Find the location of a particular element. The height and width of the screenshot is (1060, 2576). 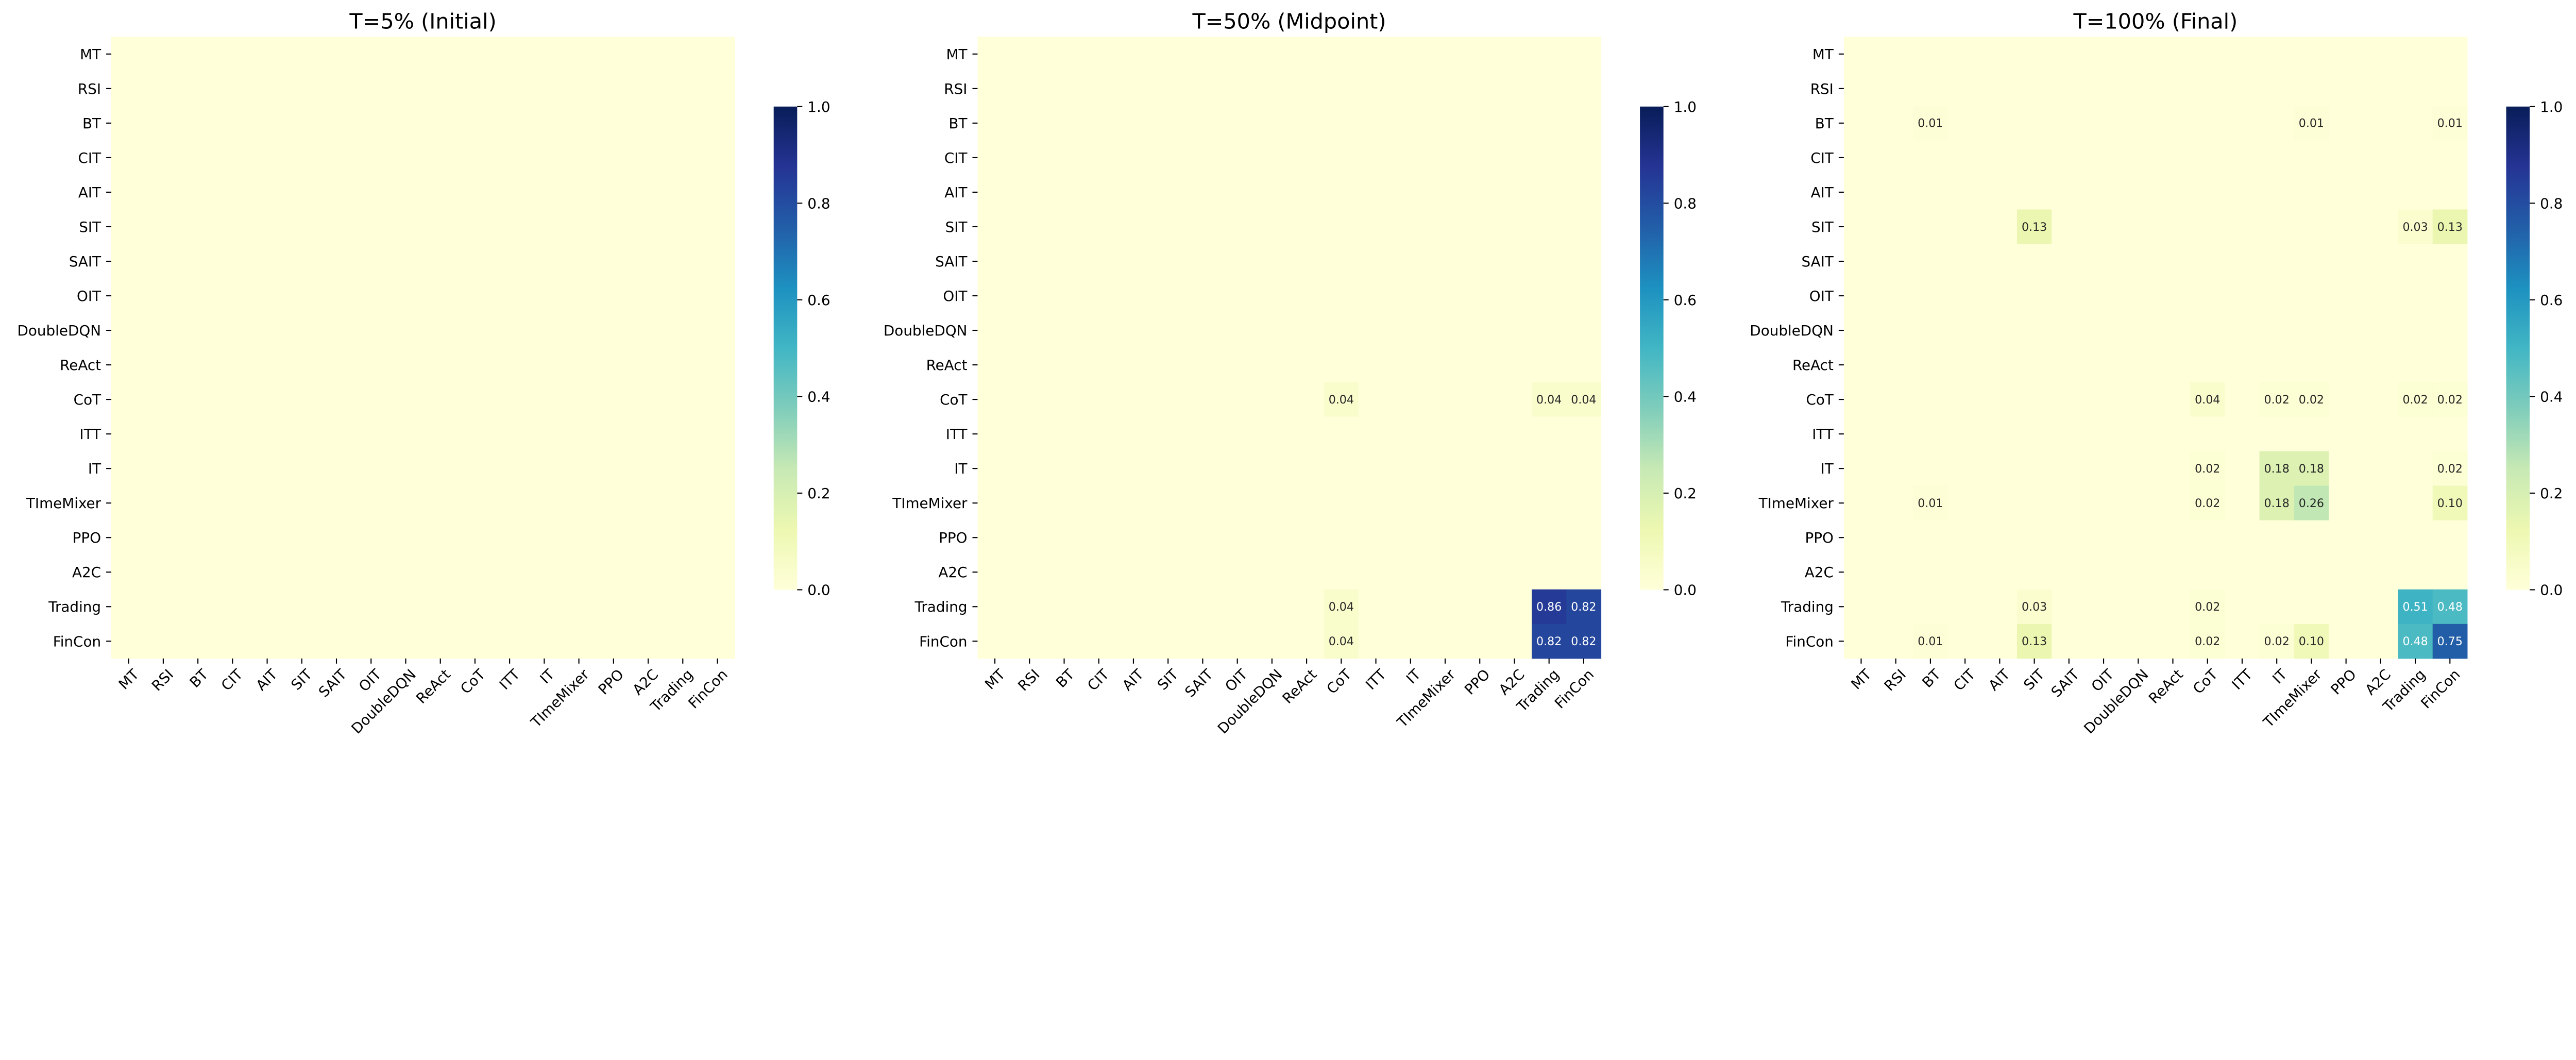

heatmap-cell-ReAct-PPO is located at coordinates (614, 365).